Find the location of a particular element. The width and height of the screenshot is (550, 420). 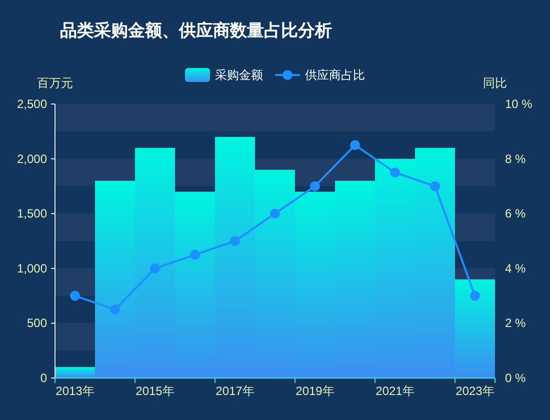

x-tick-label: 2019年 is located at coordinates (315, 391).